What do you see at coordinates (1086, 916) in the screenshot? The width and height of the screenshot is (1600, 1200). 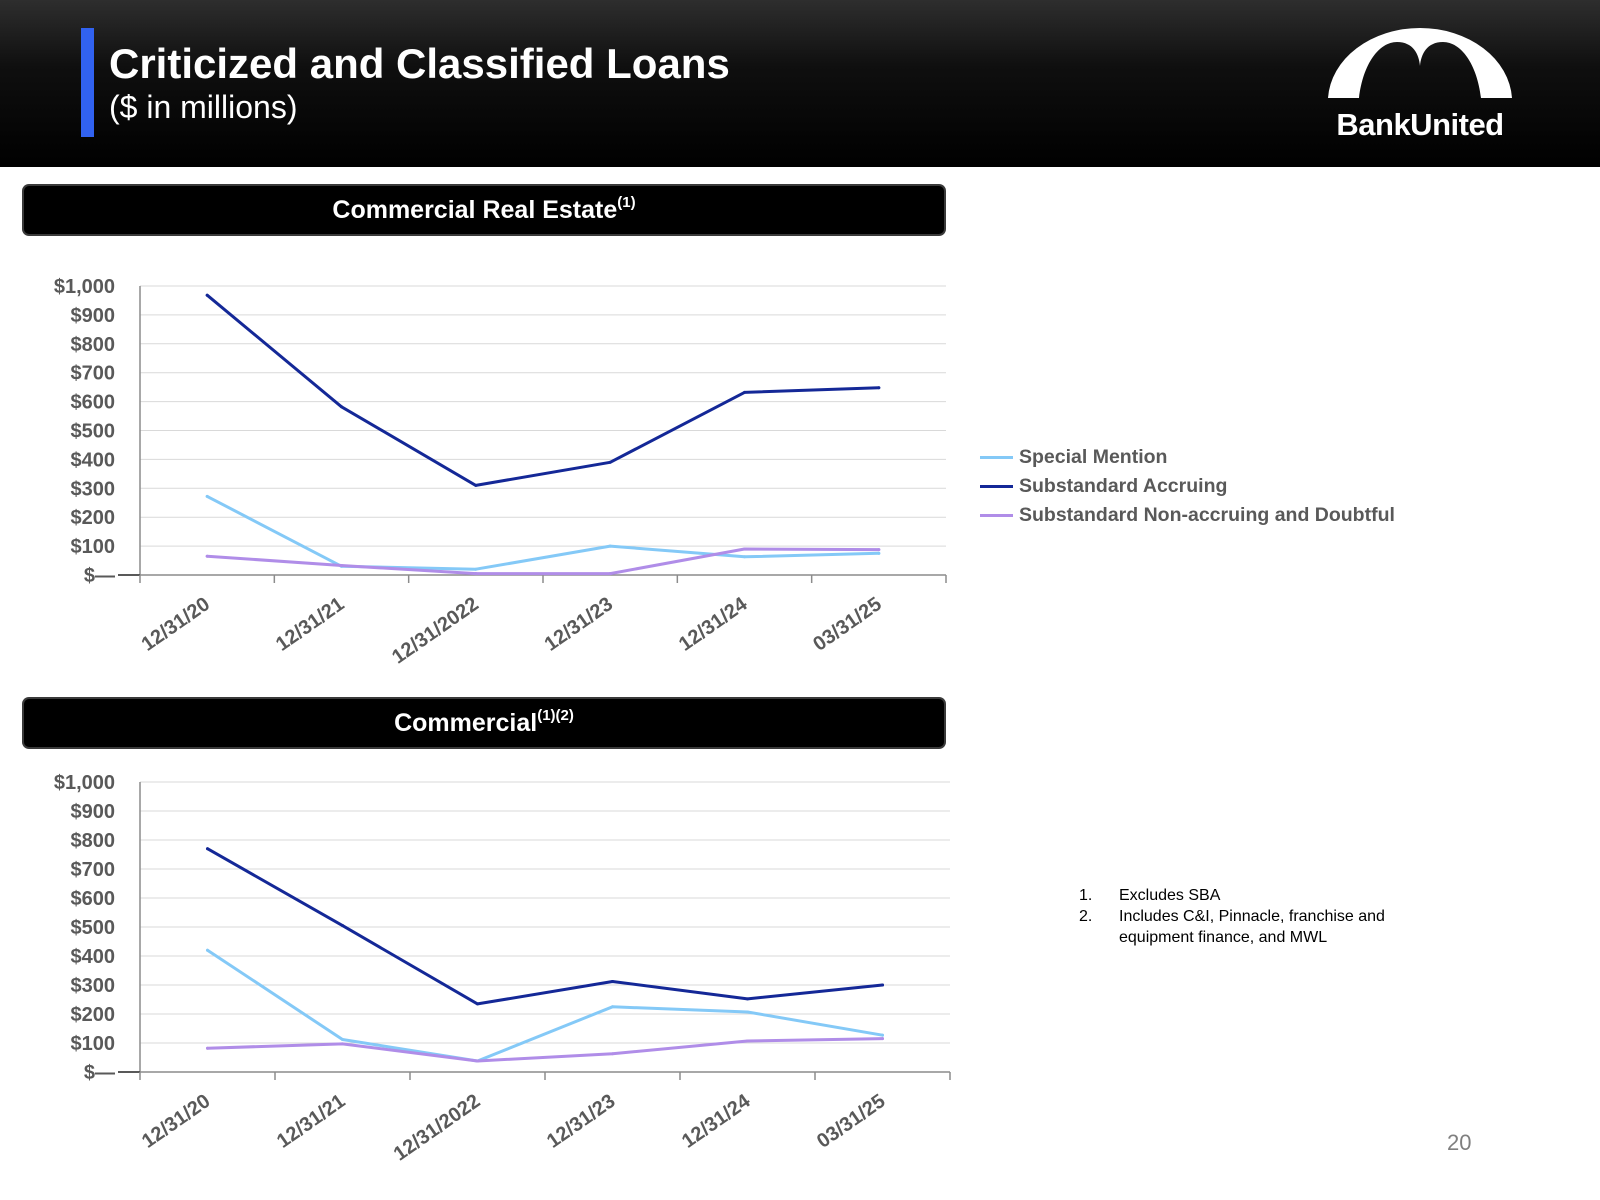 I see `footnote-2-number: 2.` at bounding box center [1086, 916].